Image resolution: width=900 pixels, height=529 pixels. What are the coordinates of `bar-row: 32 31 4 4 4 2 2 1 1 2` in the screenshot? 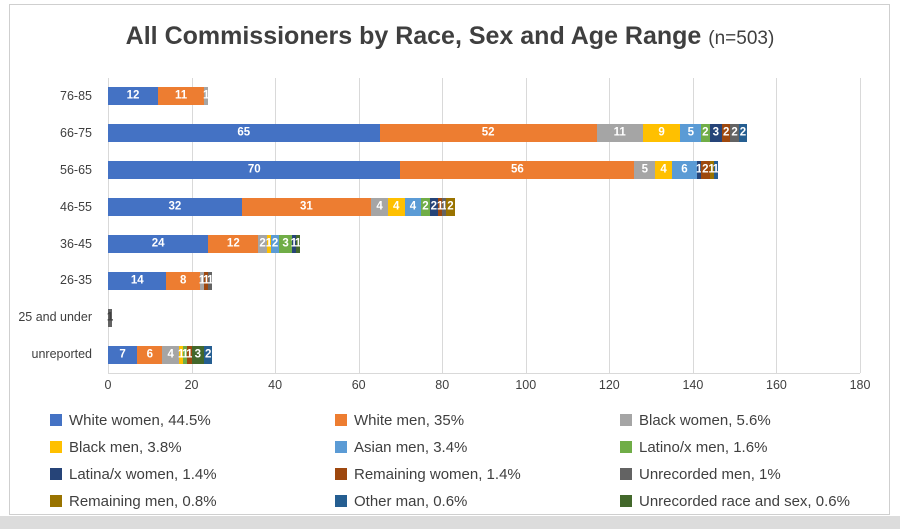 It's located at (484, 207).